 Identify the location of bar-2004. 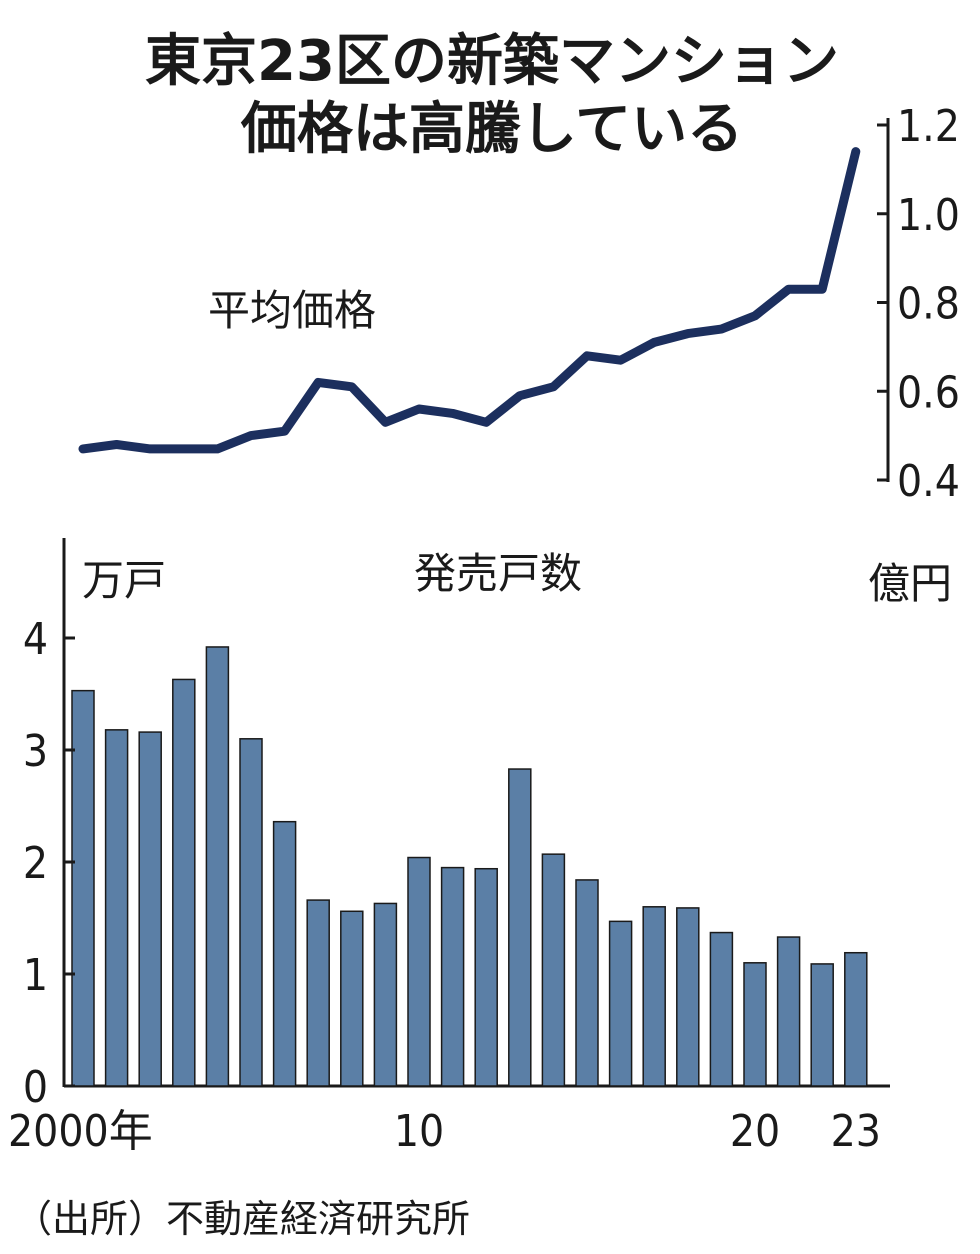
(217, 866).